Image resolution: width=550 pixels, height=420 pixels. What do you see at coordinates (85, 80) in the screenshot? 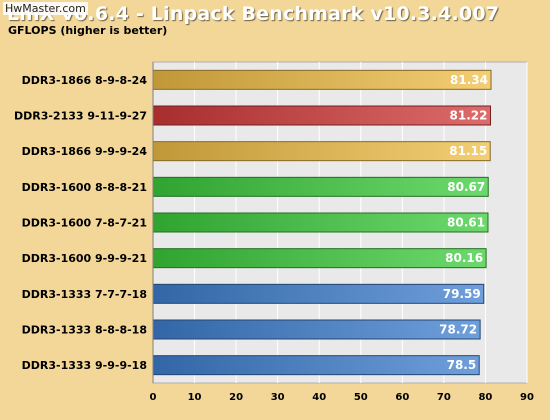
I see `category-label: DDR3-1866 8-9-8-24` at bounding box center [85, 80].